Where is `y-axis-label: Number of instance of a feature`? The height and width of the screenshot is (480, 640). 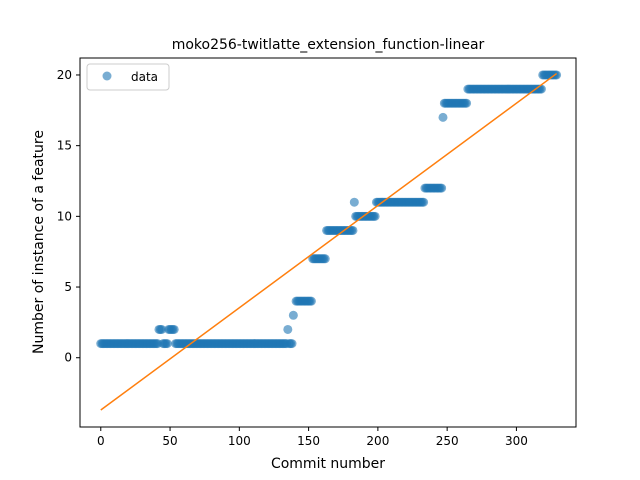
y-axis-label: Number of instance of a feature is located at coordinates (39, 242).